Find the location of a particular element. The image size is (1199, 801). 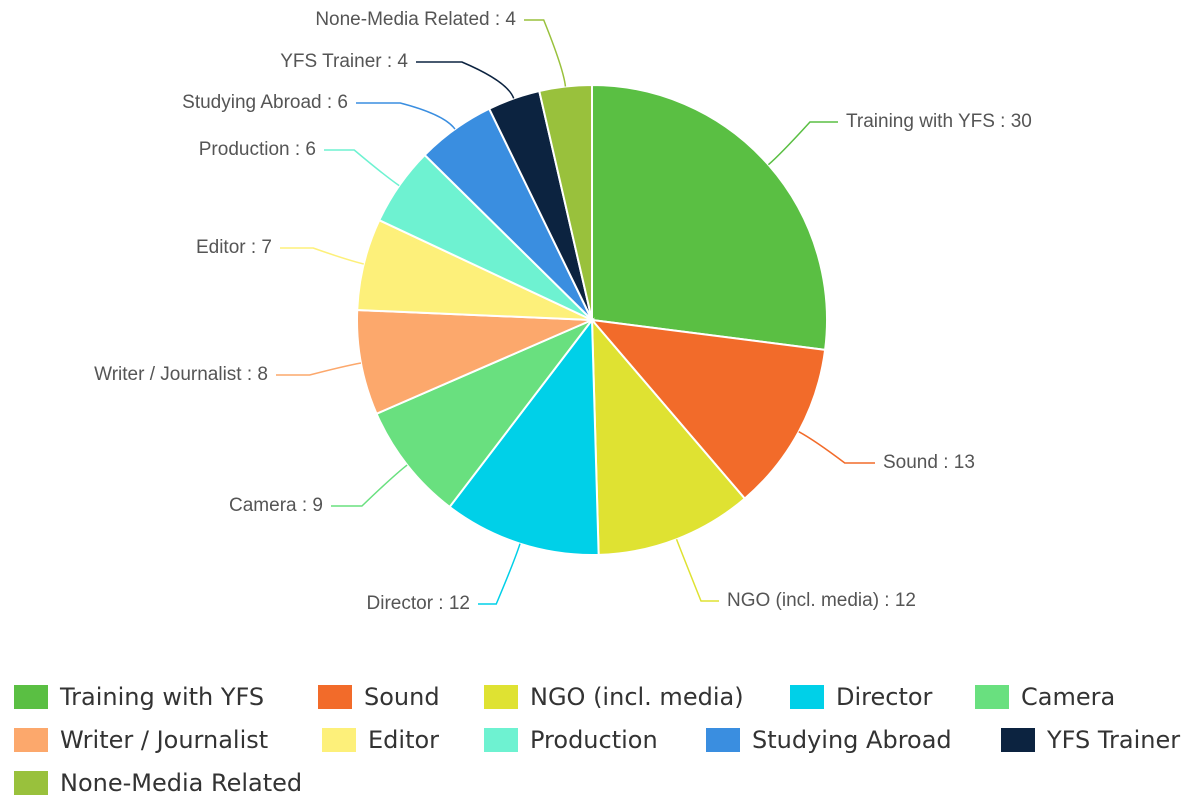

legend-label: YFS Trainer is located at coordinates (1113, 740).